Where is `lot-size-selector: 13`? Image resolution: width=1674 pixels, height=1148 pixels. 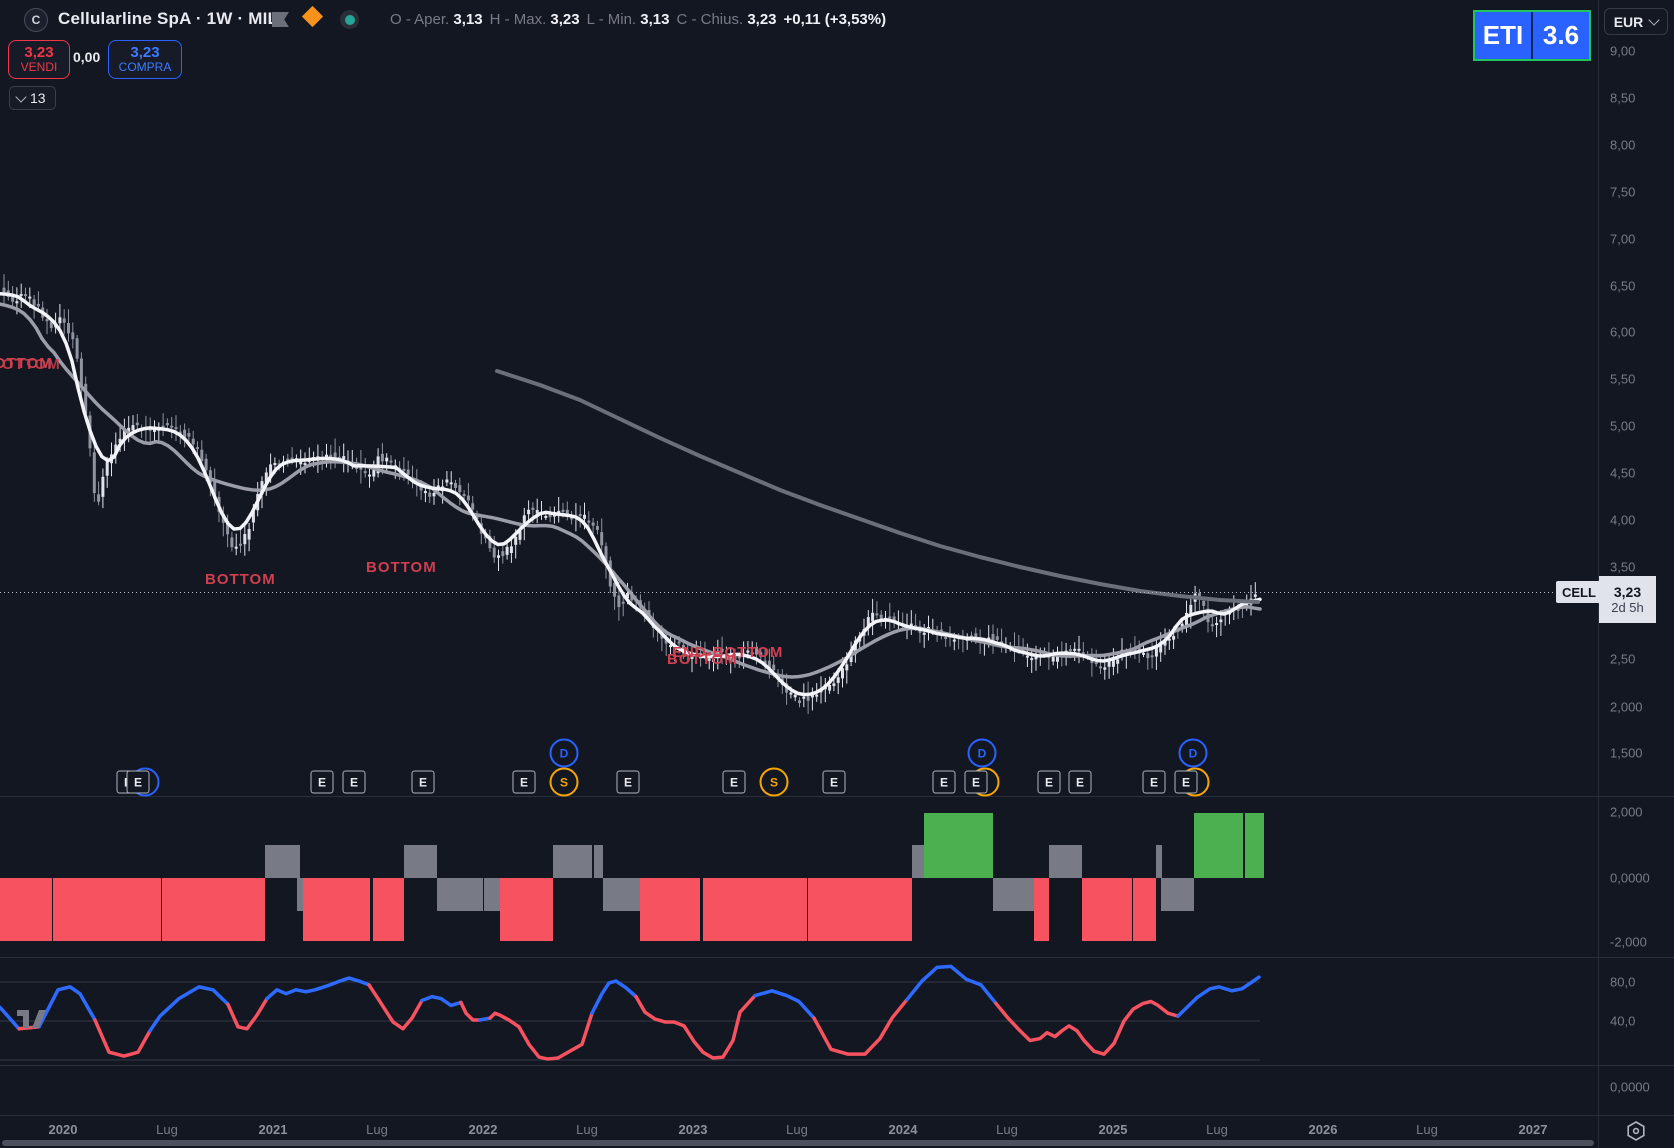 lot-size-selector: 13 is located at coordinates (32, 98).